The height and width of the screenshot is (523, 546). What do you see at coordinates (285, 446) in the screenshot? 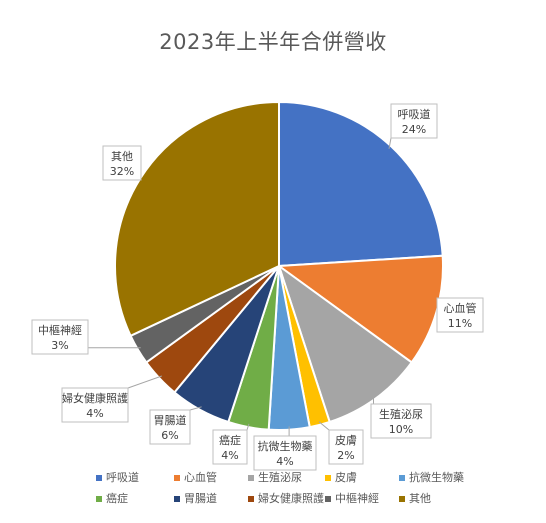
I see `data-label-category-5: 抗微生物藥` at bounding box center [285, 446].